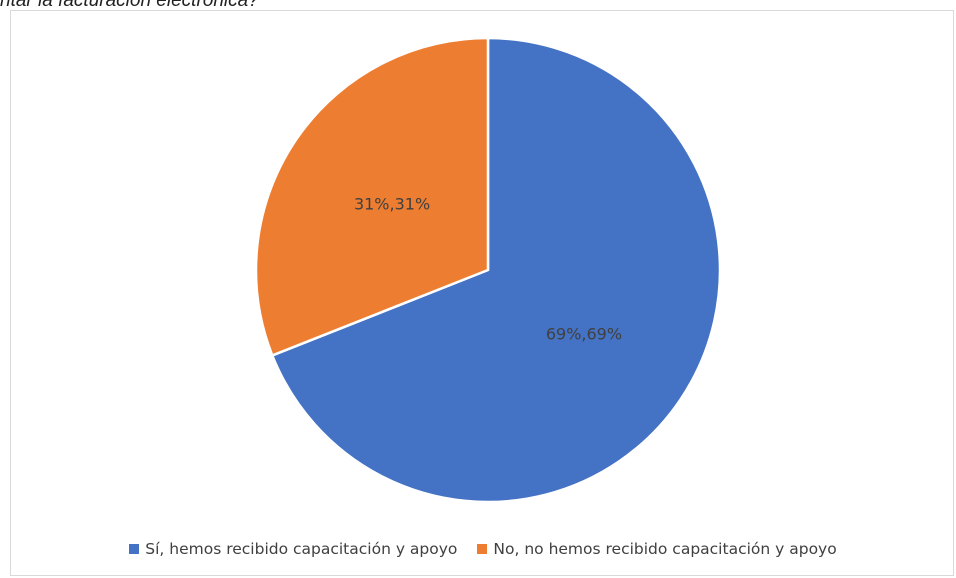 The image size is (956, 578). I want to click on slice-data-label-0: 69%,69%, so click(584, 334).